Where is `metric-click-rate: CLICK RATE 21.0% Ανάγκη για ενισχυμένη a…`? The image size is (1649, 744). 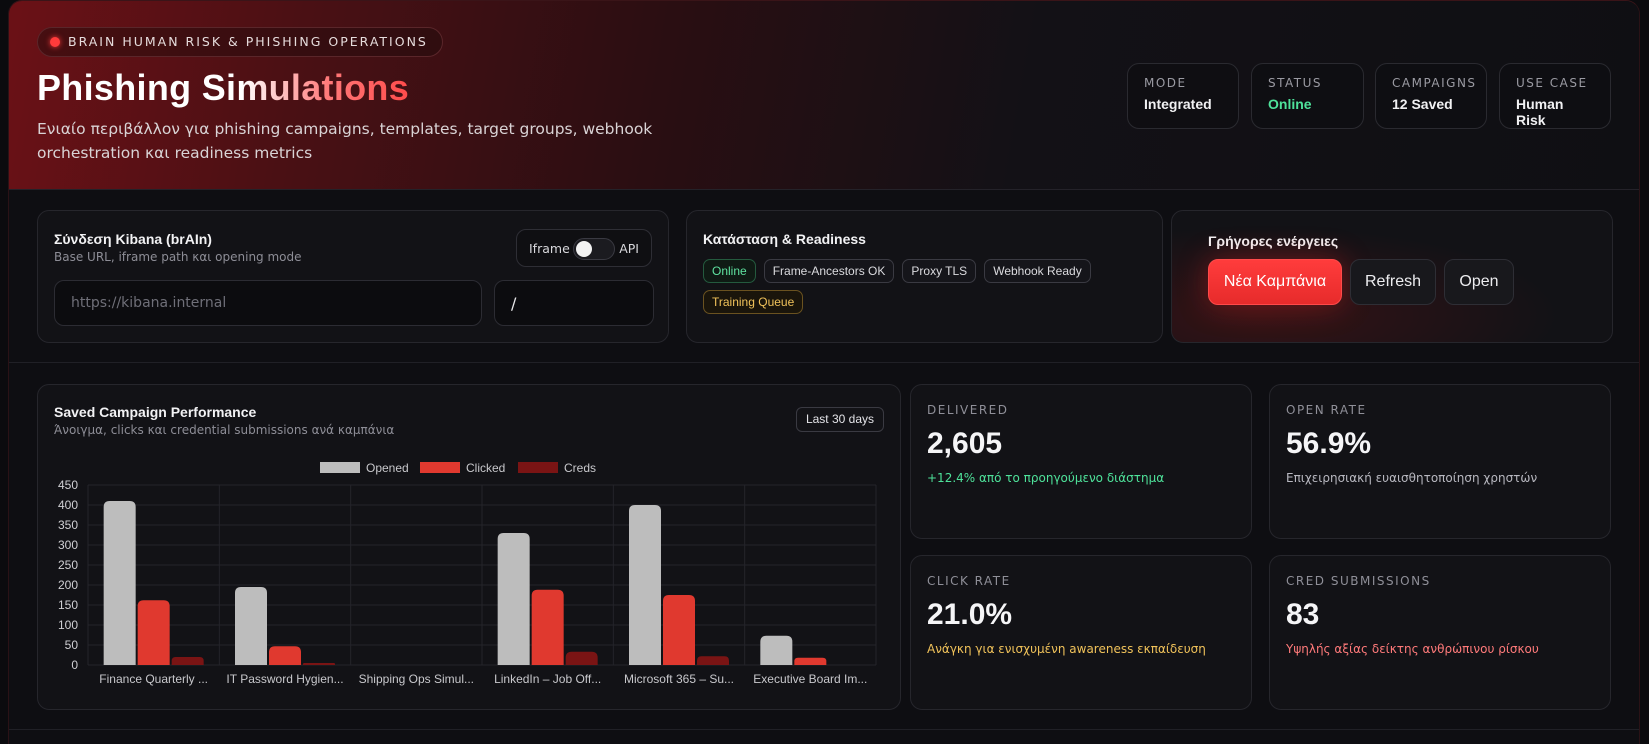
metric-click-rate: CLICK RATE 21.0% Ανάγκη για ενισχυμένη a… is located at coordinates (1081, 632).